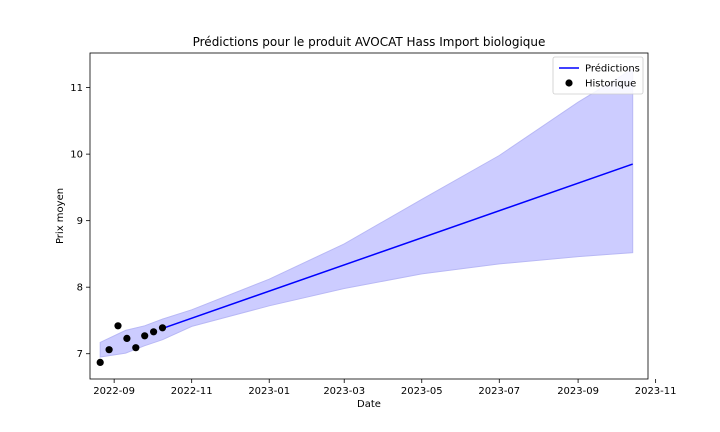  What do you see at coordinates (114, 391) in the screenshot?
I see `x-tick-label-1: 2022-09` at bounding box center [114, 391].